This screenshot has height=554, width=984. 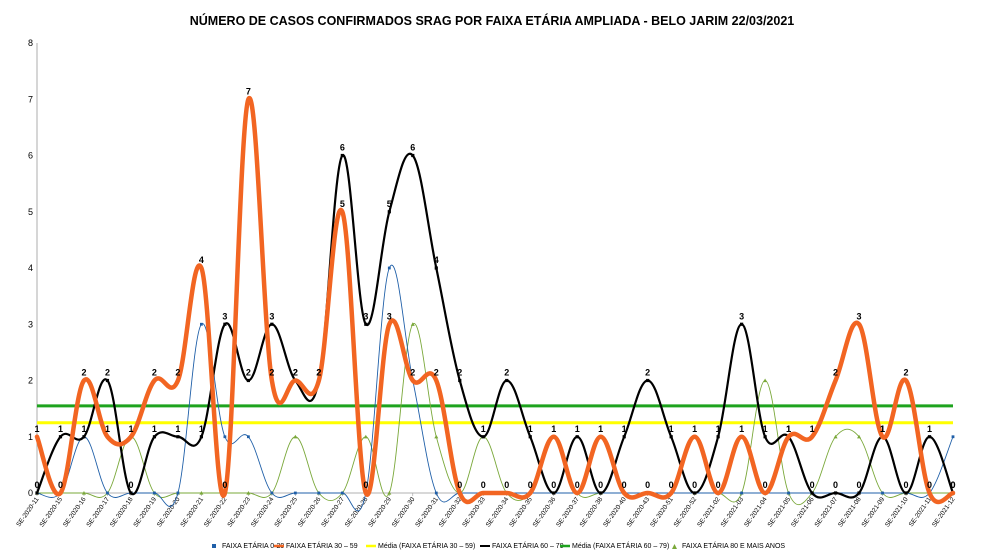 I want to click on legend-item: FAIXA ETÁRIA 60 – 79, so click(x=522, y=545).